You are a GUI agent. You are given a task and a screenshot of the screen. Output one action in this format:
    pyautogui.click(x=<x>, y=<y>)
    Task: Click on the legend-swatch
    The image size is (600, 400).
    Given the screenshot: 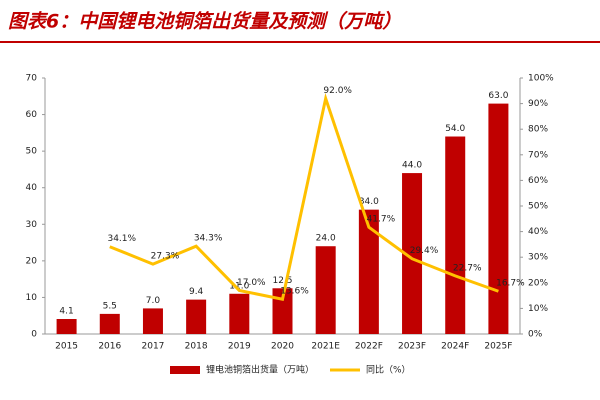 What is the action you would take?
    pyautogui.click(x=185, y=370)
    